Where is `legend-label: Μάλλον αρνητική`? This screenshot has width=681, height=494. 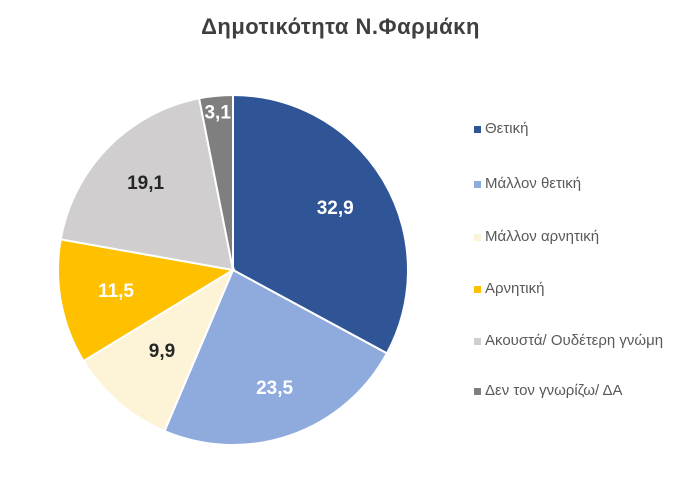
legend-label: Μάλλον αρνητική is located at coordinates (542, 236).